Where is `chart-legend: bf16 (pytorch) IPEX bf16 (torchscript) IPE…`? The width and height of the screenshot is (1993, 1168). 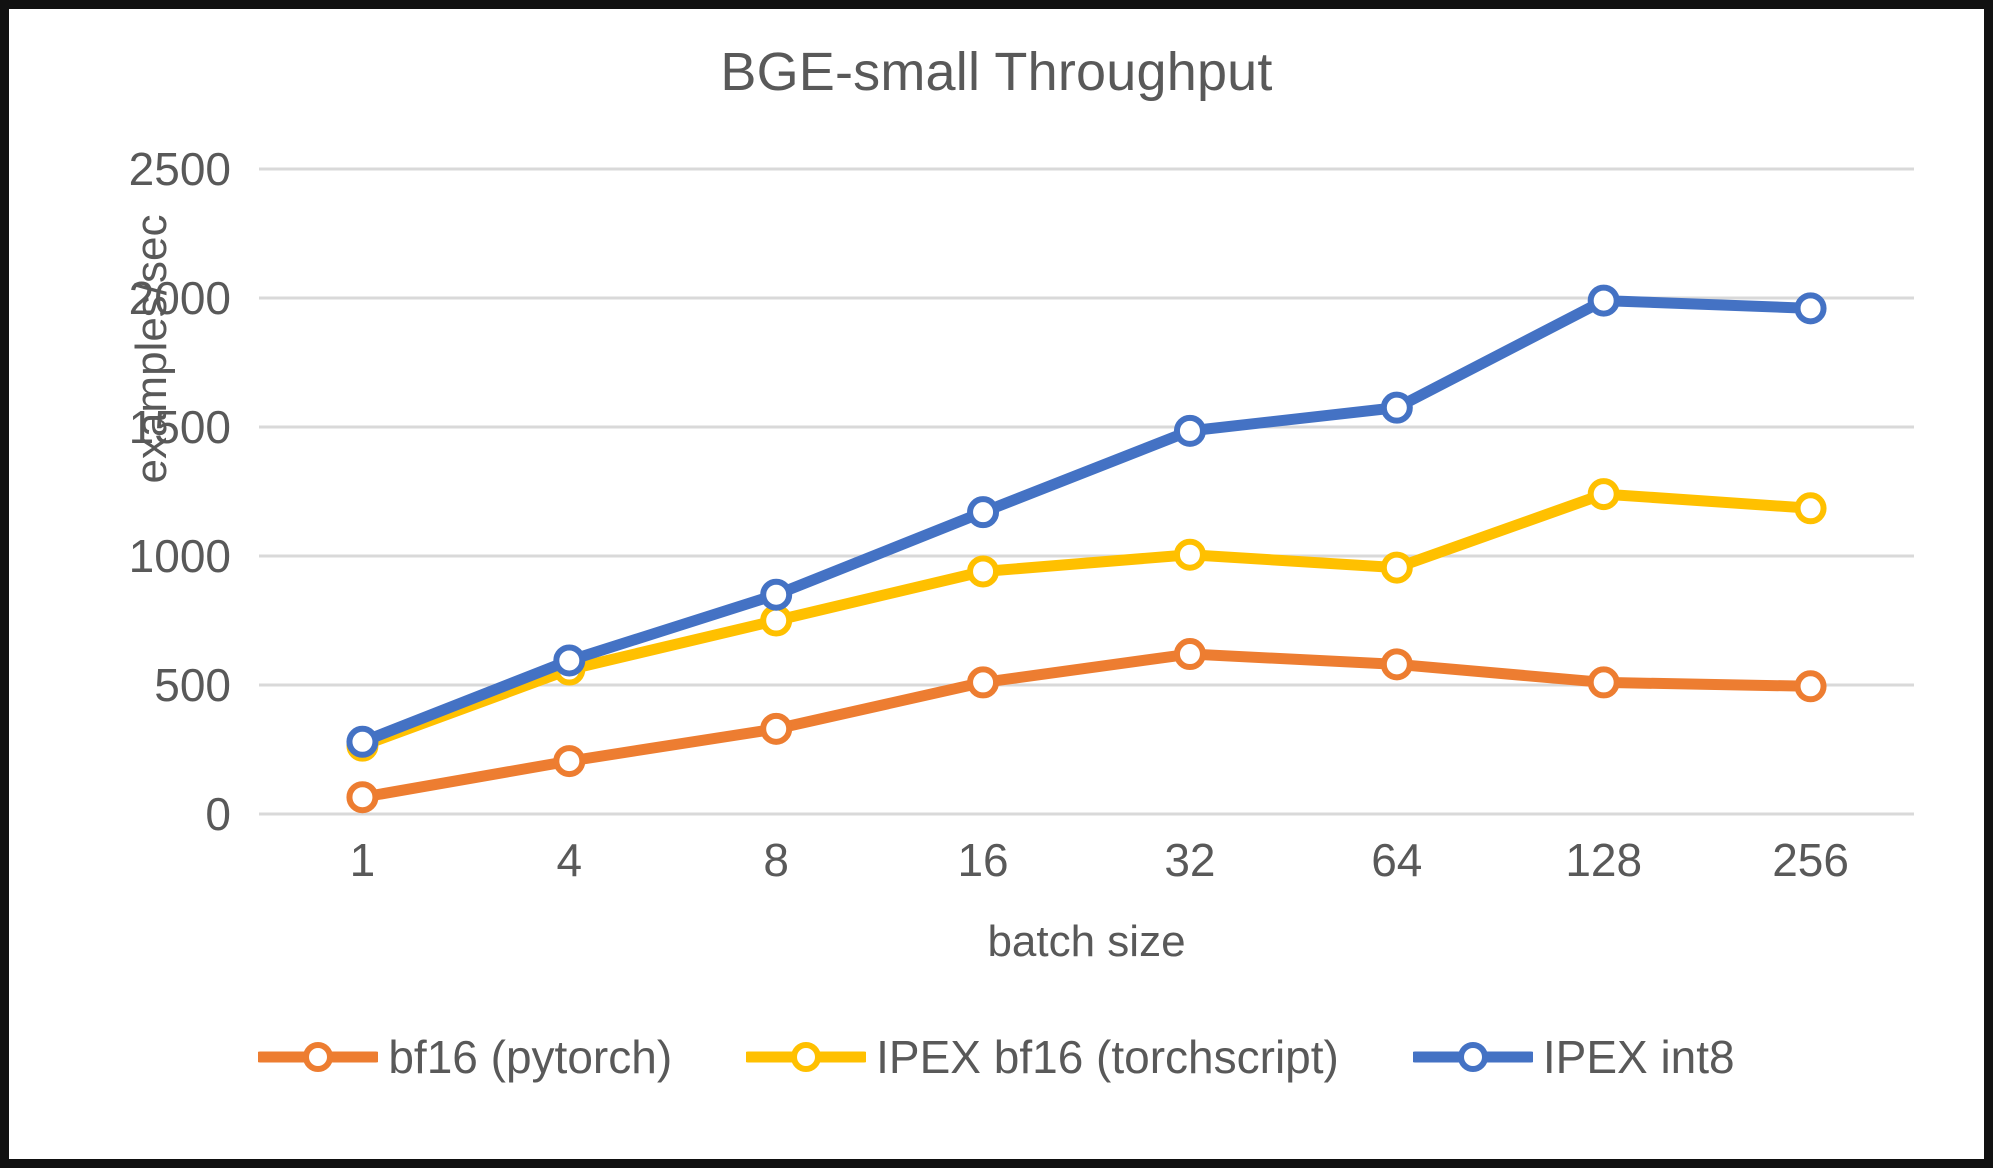 chart-legend: bf16 (pytorch) IPEX bf16 (torchscript) IPE… is located at coordinates (996, 1057).